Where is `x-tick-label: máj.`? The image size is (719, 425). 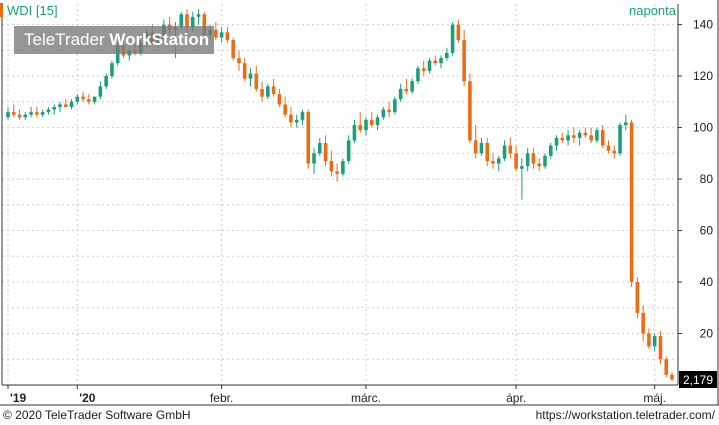 x-tick-label: máj. is located at coordinates (654, 398).